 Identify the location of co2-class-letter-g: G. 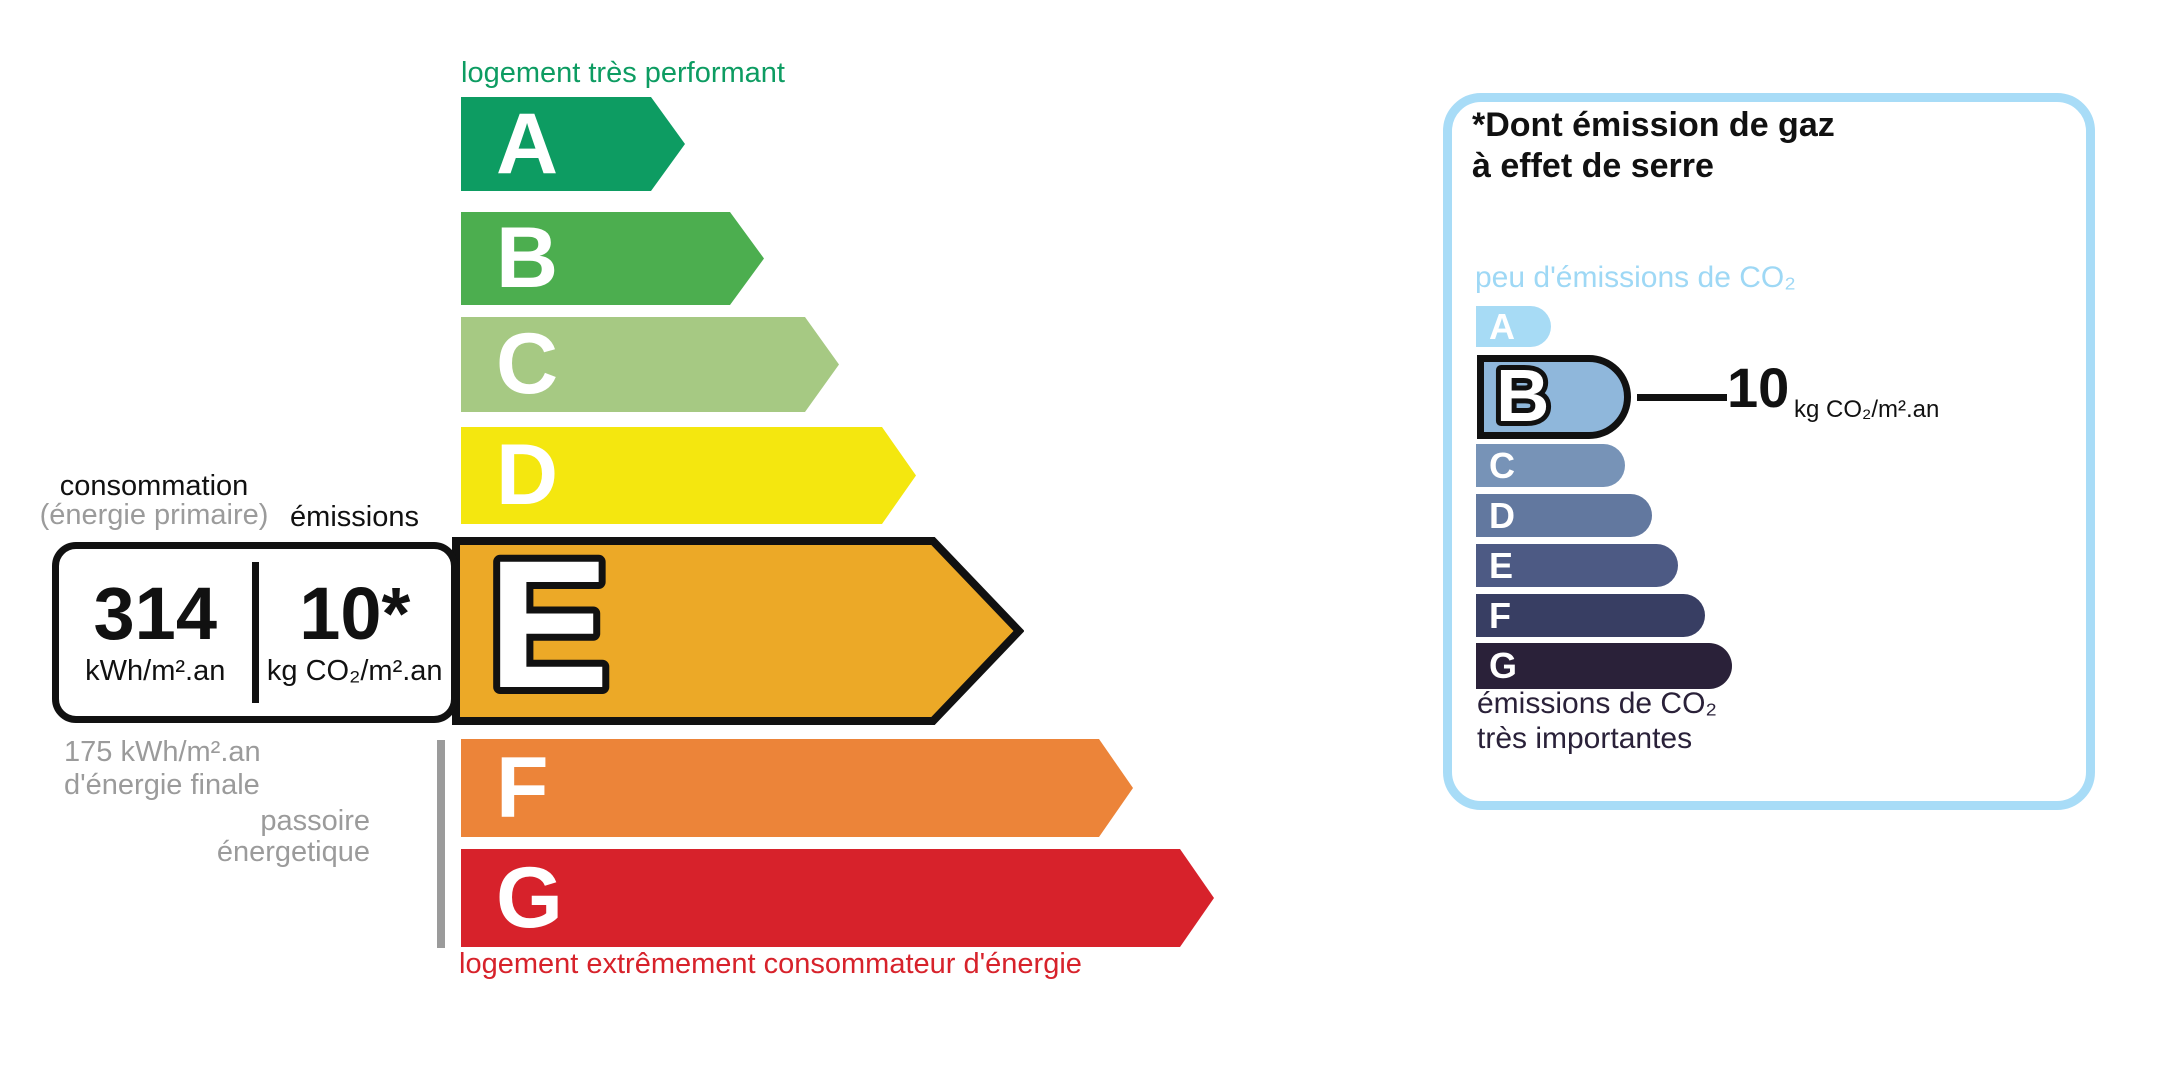
(1503, 665).